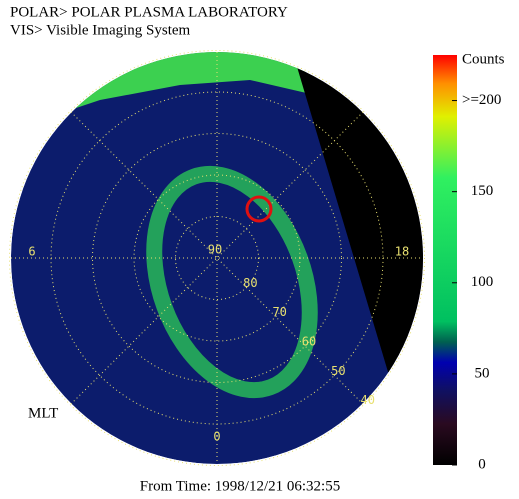 The width and height of the screenshot is (519, 499). I want to click on colorbar-title: Counts, so click(483, 59).